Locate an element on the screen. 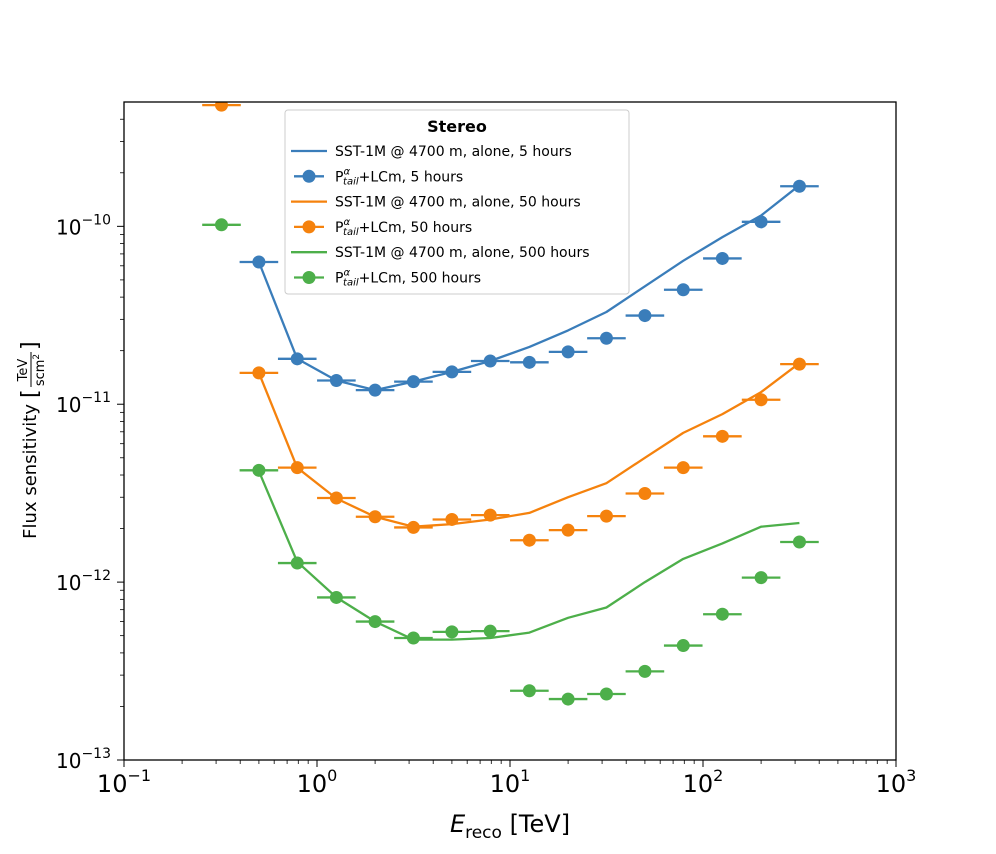 The width and height of the screenshot is (996, 854). legend-entry: SST-1M @ 4700 m, alone, 500 hours is located at coordinates (440, 253).